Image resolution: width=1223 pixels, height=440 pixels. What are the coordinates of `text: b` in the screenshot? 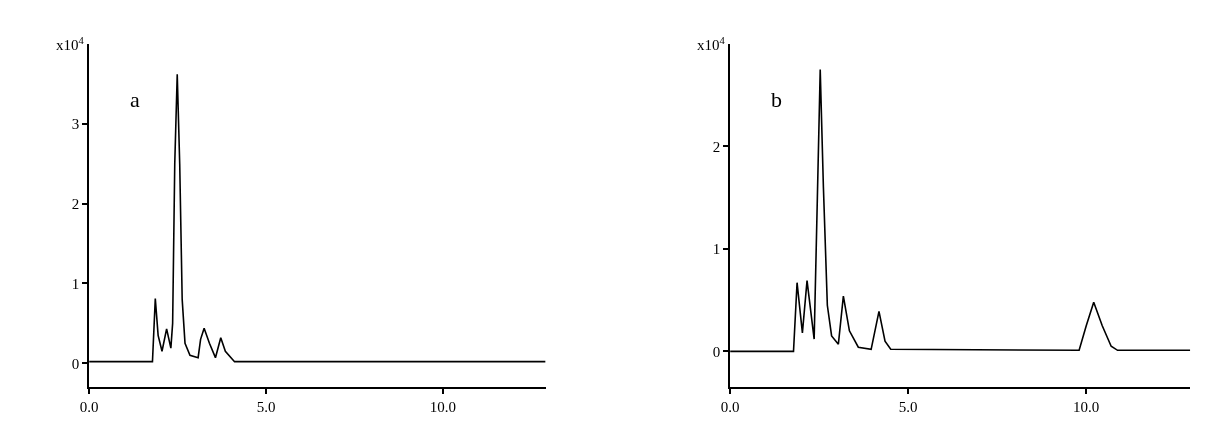 It's located at (776, 99).